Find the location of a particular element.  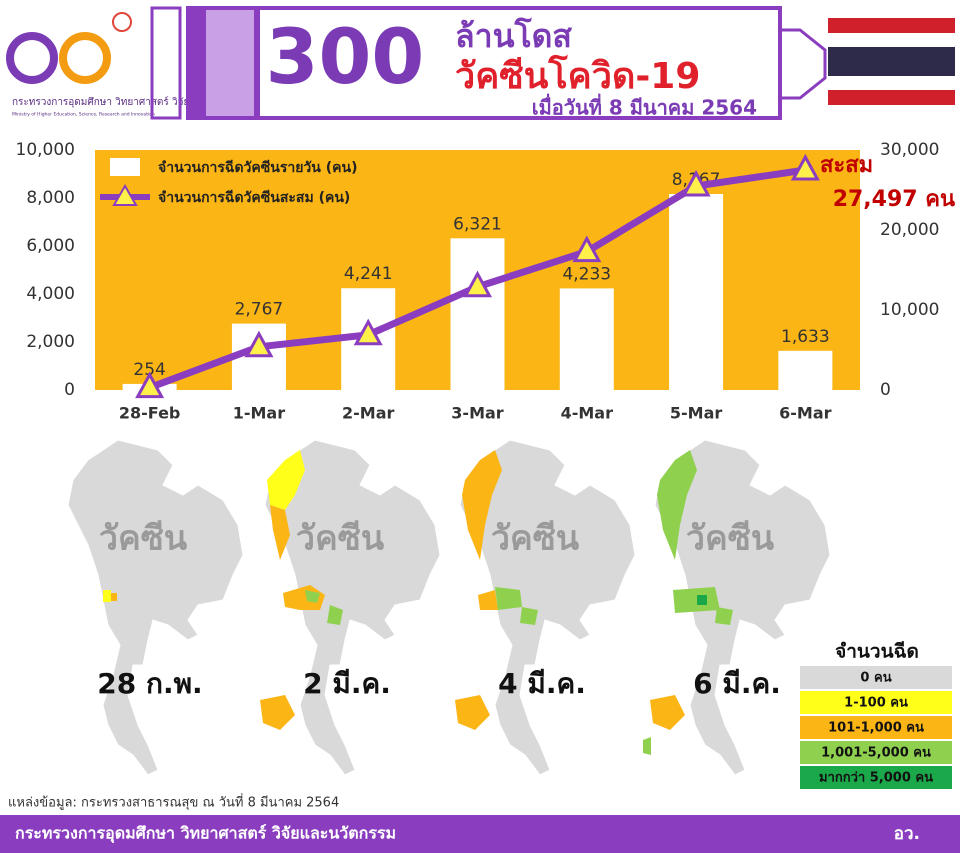

y2-tick-label: 20,000 is located at coordinates (909, 230).